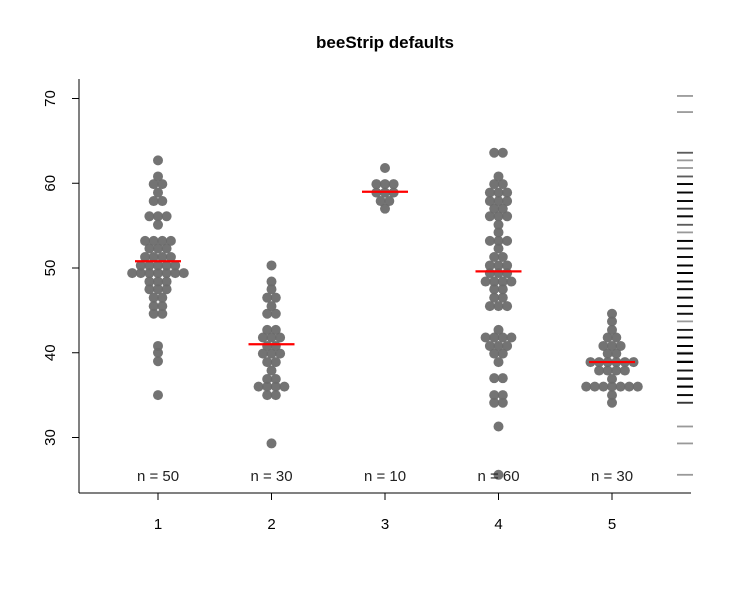 The height and width of the screenshot is (592, 732). Describe the element at coordinates (385, 476) in the screenshot. I see `group-count-labels: n = 50 n = 30 n = 10 n = 60 n = 30` at that location.